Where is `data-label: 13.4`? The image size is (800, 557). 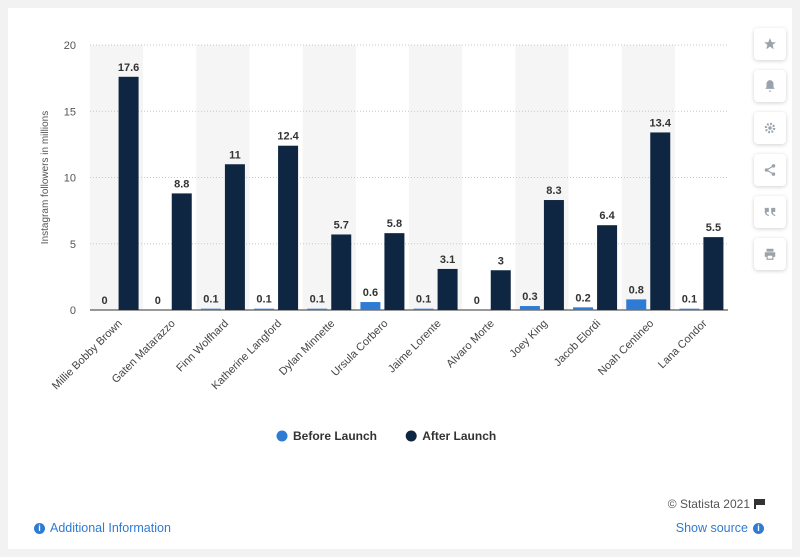
data-label: 13.4 is located at coordinates (661, 123).